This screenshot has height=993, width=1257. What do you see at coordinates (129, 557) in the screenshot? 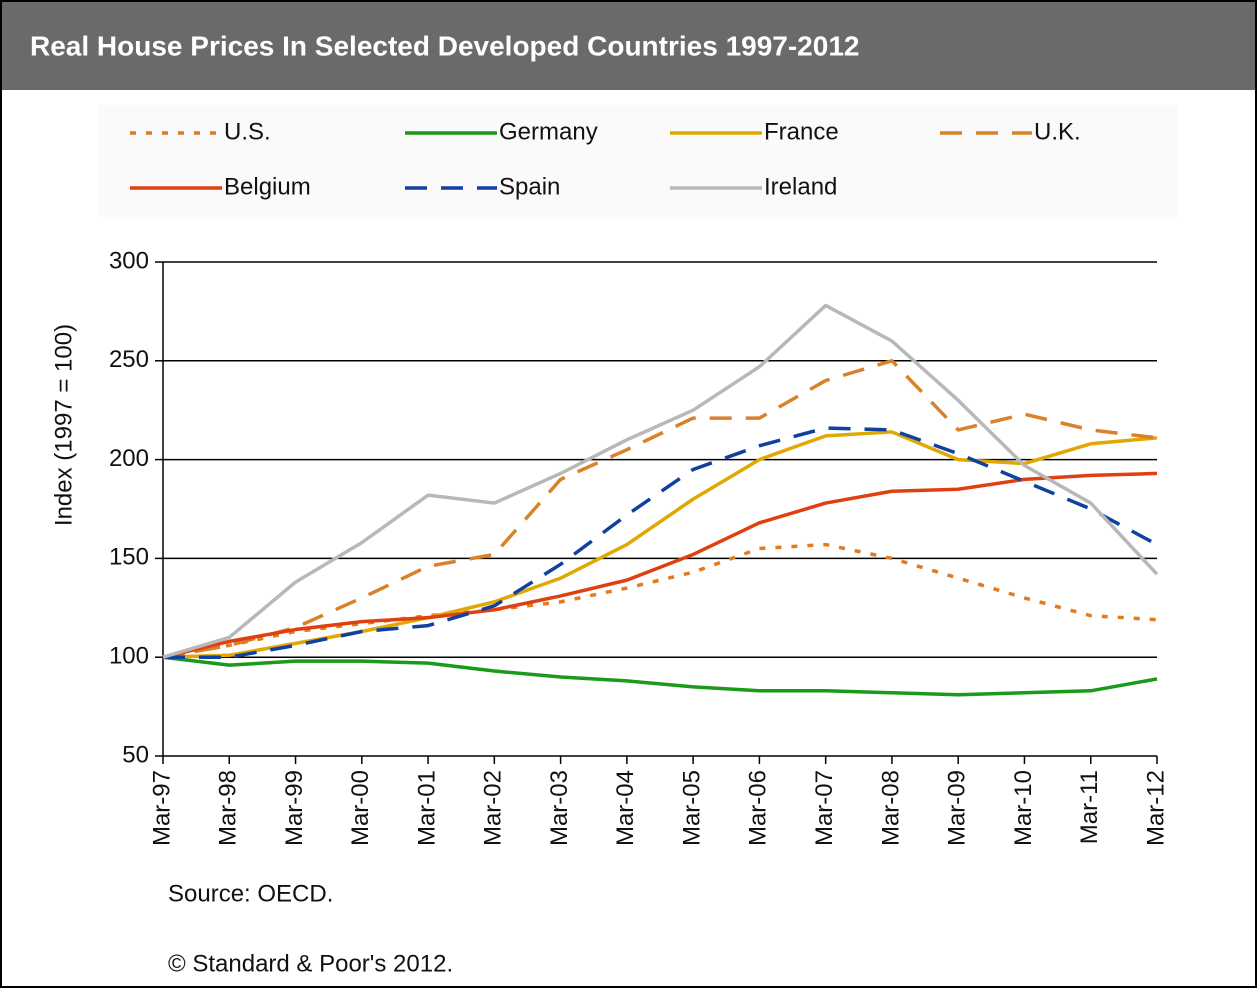
I see `y-tick-label: 150` at bounding box center [129, 557].